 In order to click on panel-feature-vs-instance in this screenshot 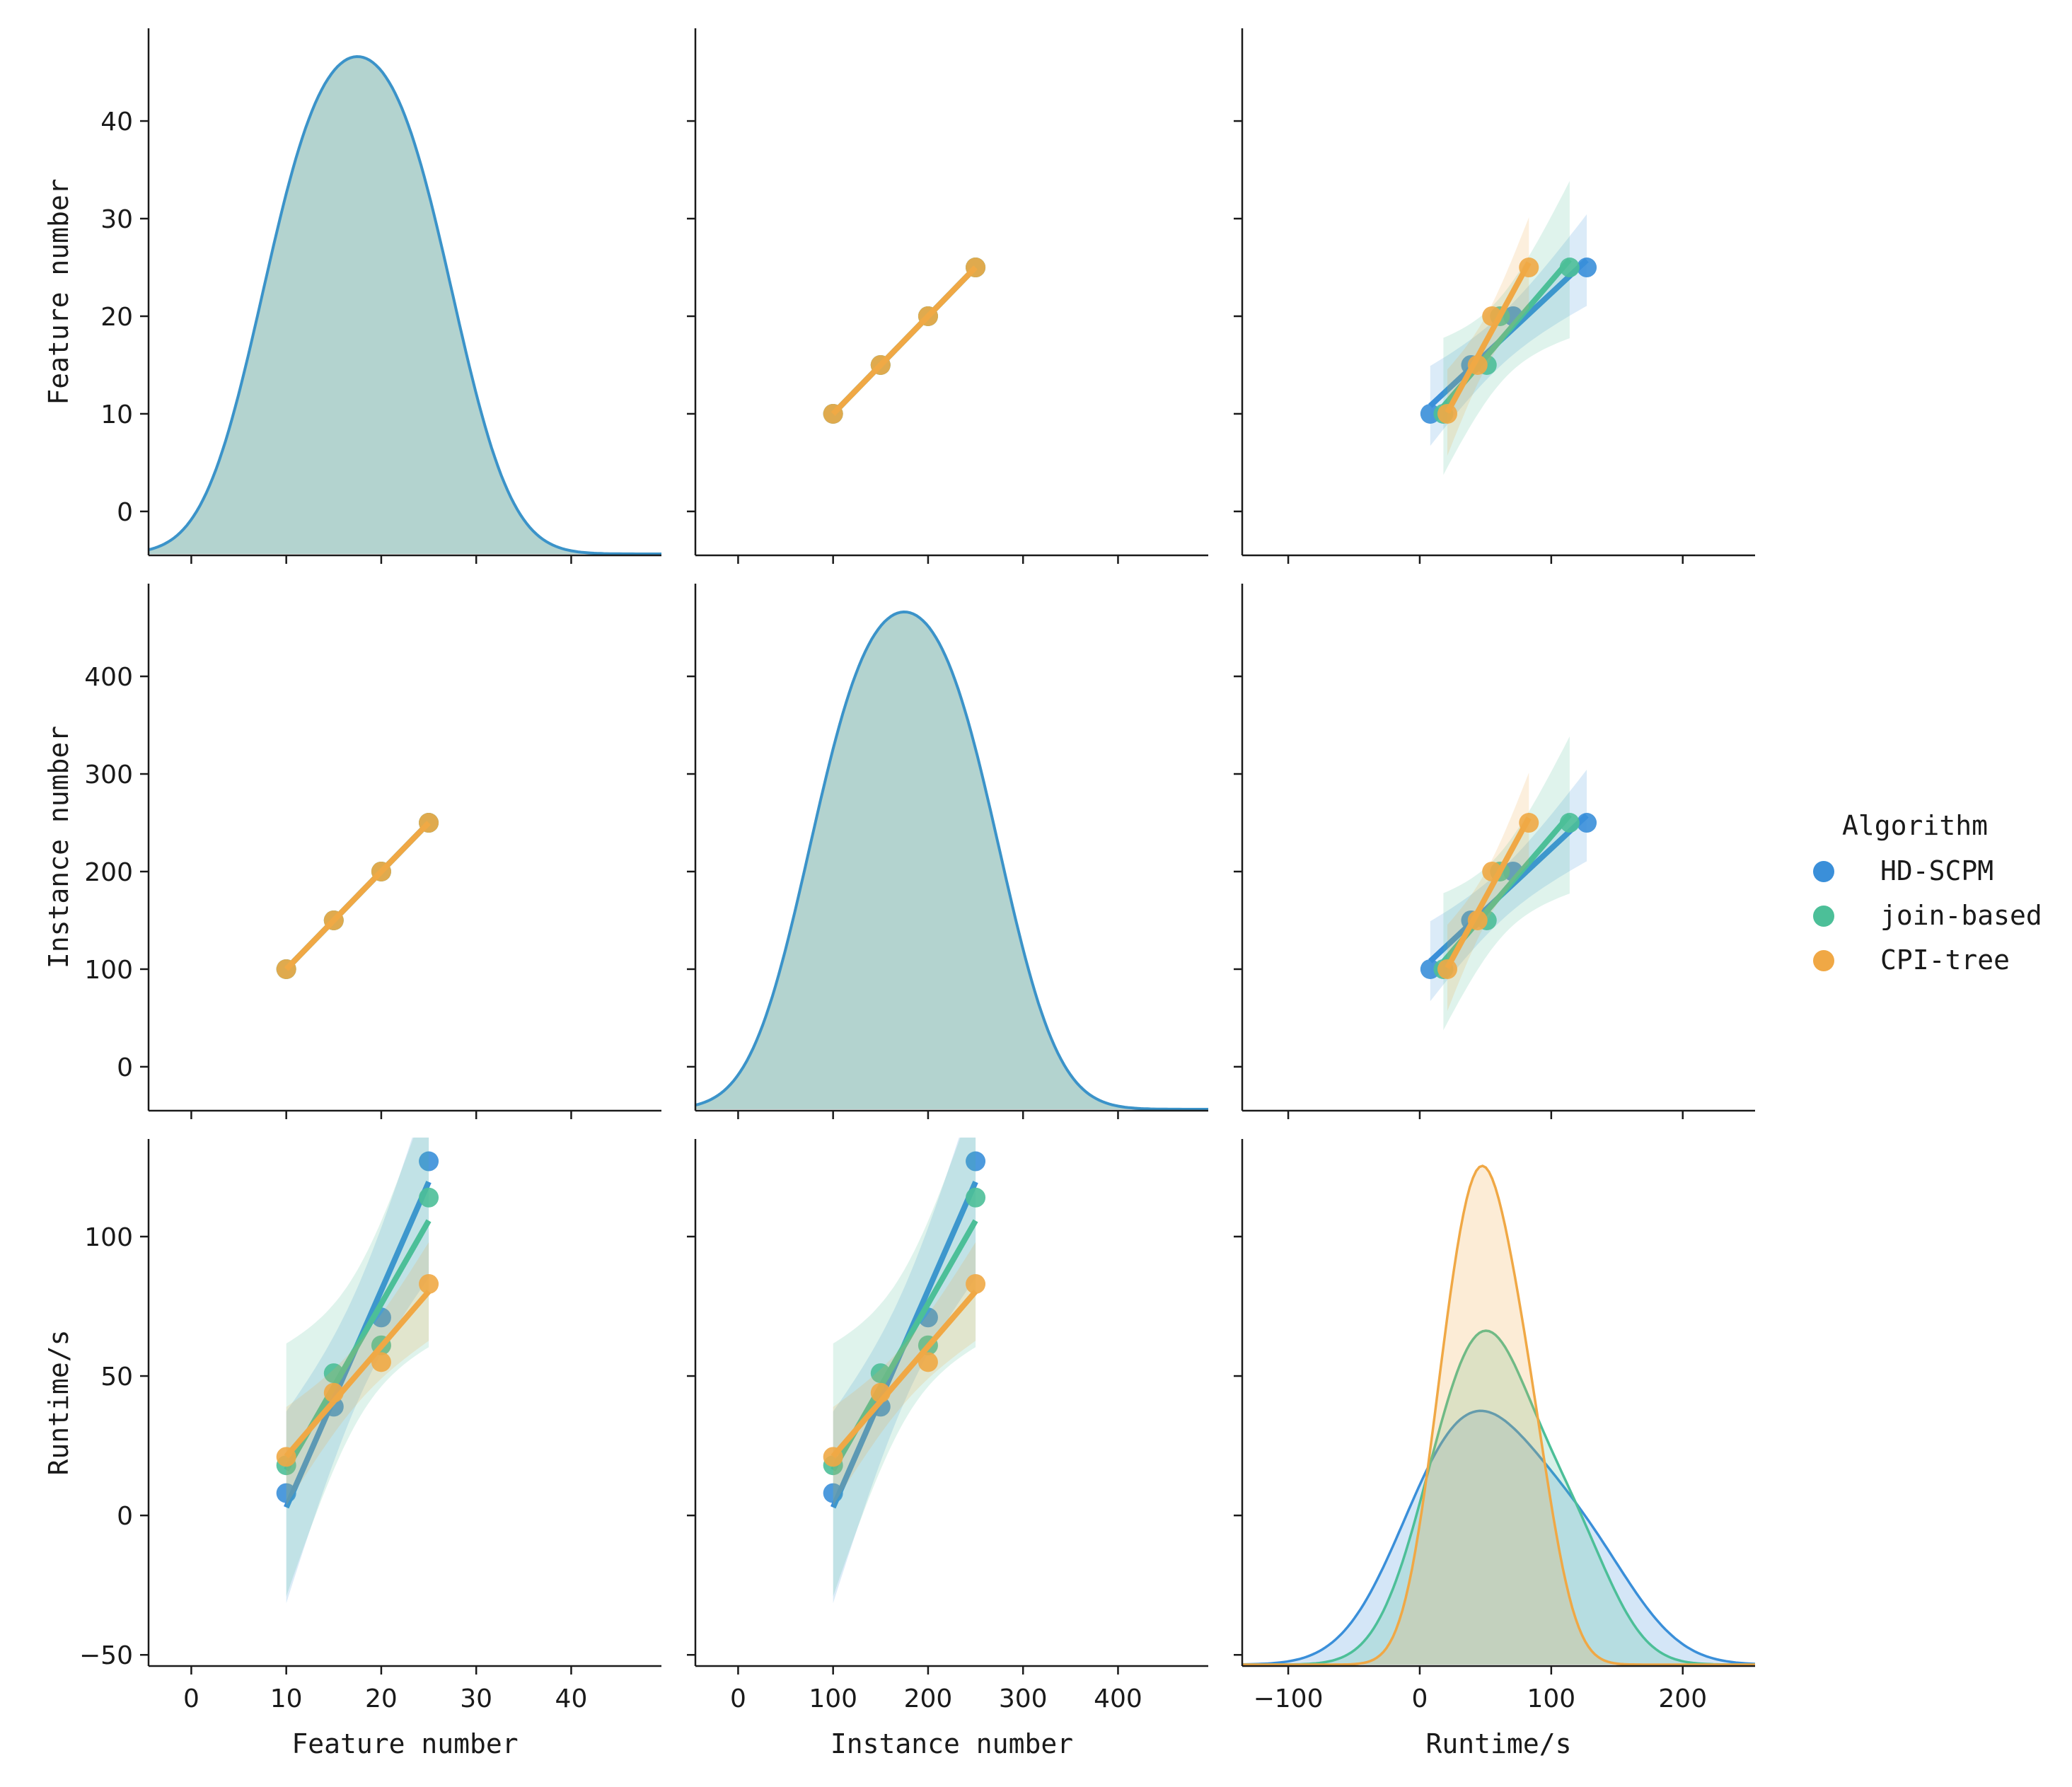, I will do `click(947, 296)`.